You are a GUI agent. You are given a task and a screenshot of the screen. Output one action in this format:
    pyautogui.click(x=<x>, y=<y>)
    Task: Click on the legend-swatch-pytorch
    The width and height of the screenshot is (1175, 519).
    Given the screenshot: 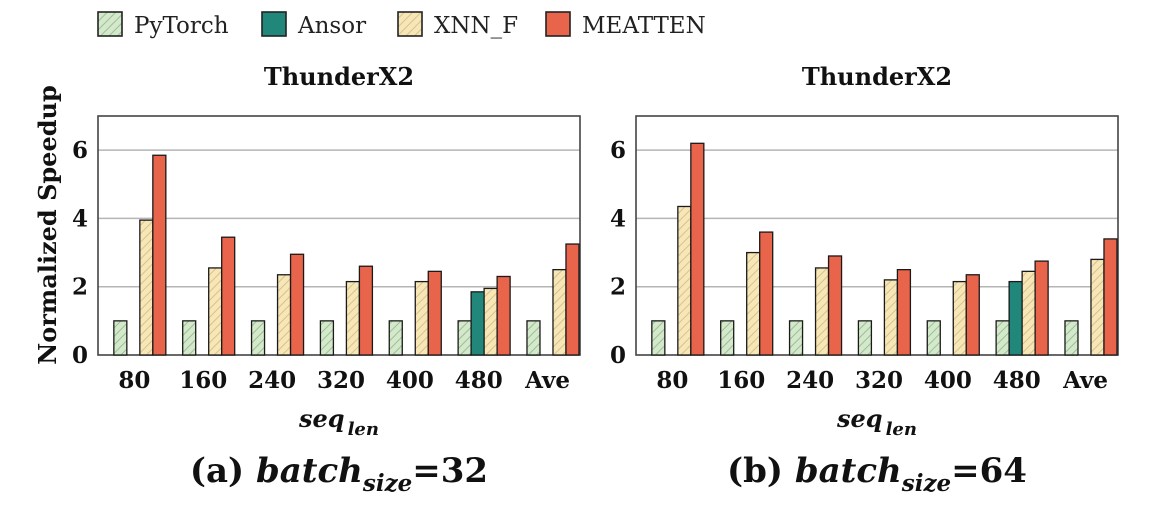 What is the action you would take?
    pyautogui.click(x=110, y=24)
    